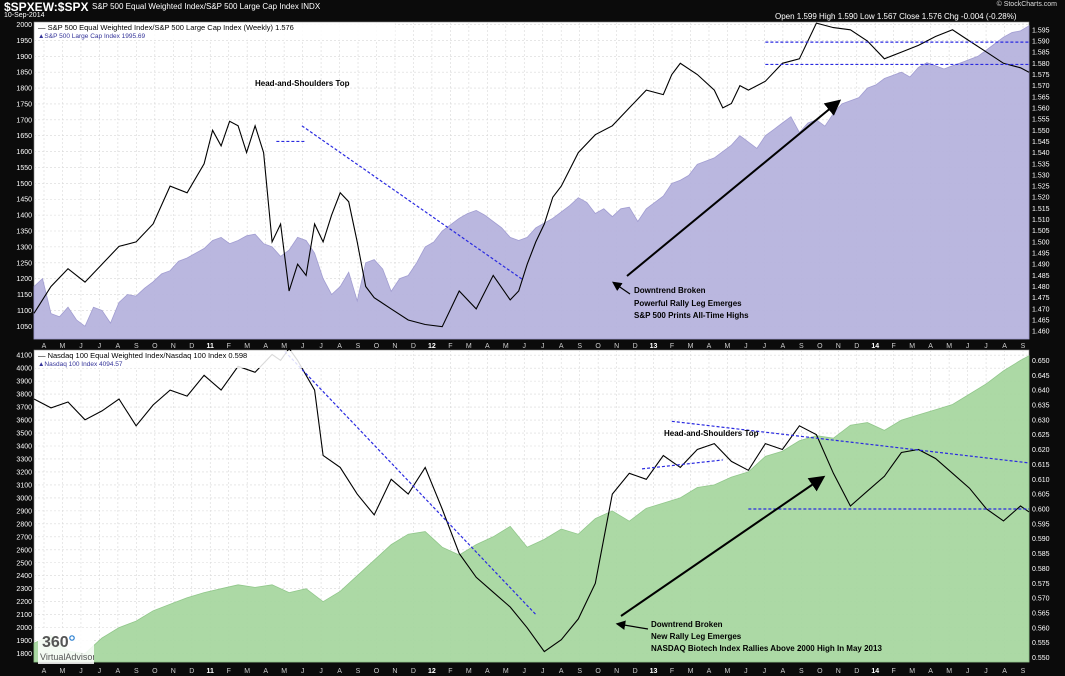 This screenshot has height=676, width=1065. I want to click on right-tick-label: 1.595, so click(1041, 30).